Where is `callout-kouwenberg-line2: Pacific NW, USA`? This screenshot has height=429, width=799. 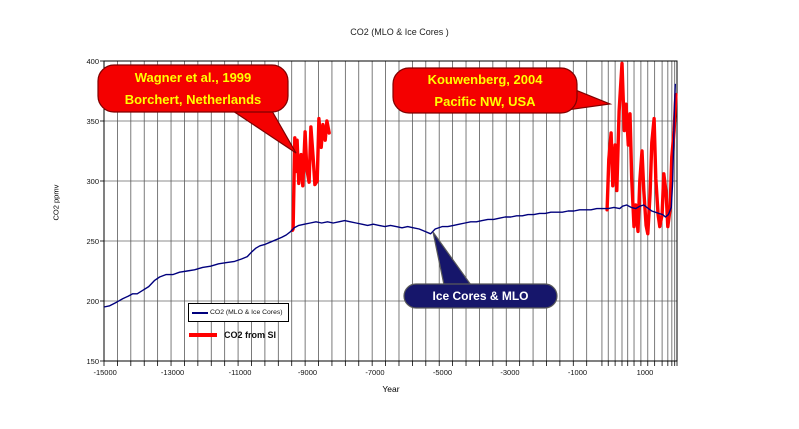 callout-kouwenberg-line2: Pacific NW, USA is located at coordinates (485, 101).